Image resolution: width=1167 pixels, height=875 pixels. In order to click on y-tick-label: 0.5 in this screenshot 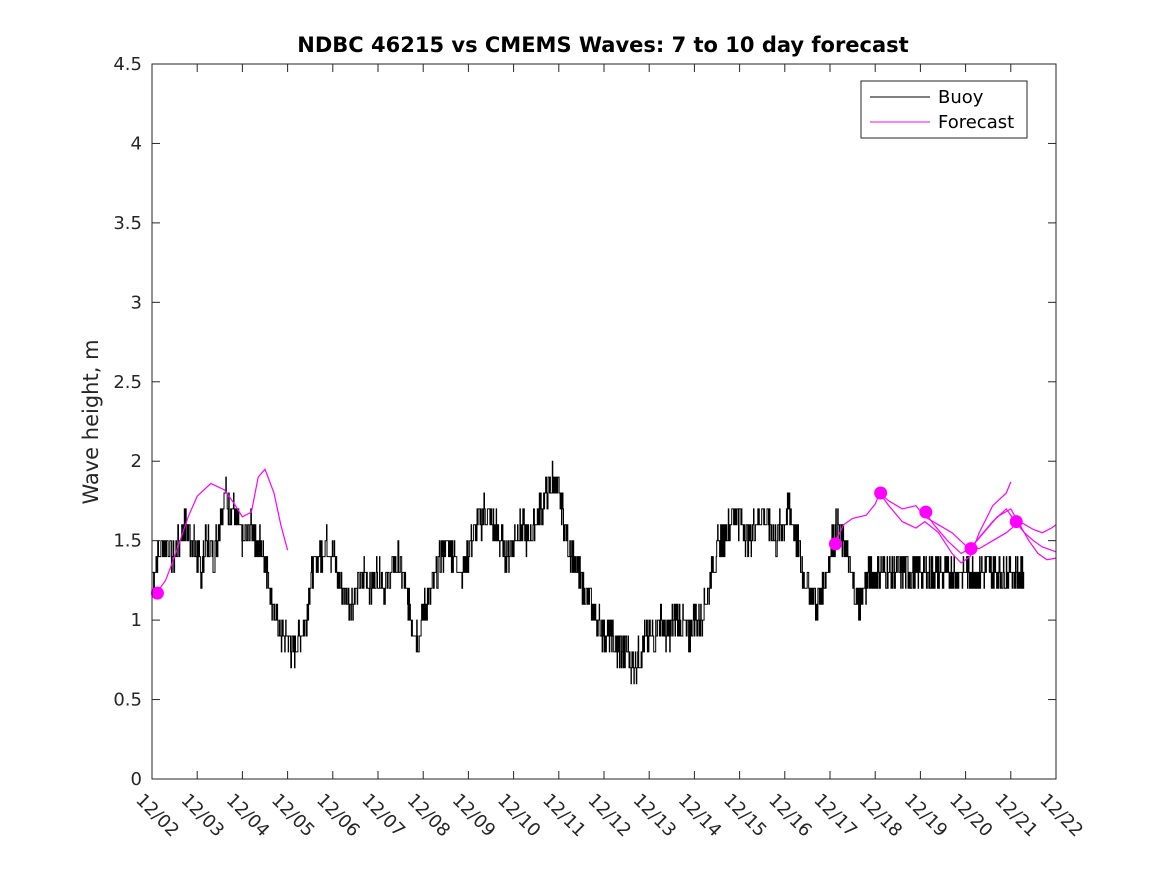, I will do `click(127, 700)`.